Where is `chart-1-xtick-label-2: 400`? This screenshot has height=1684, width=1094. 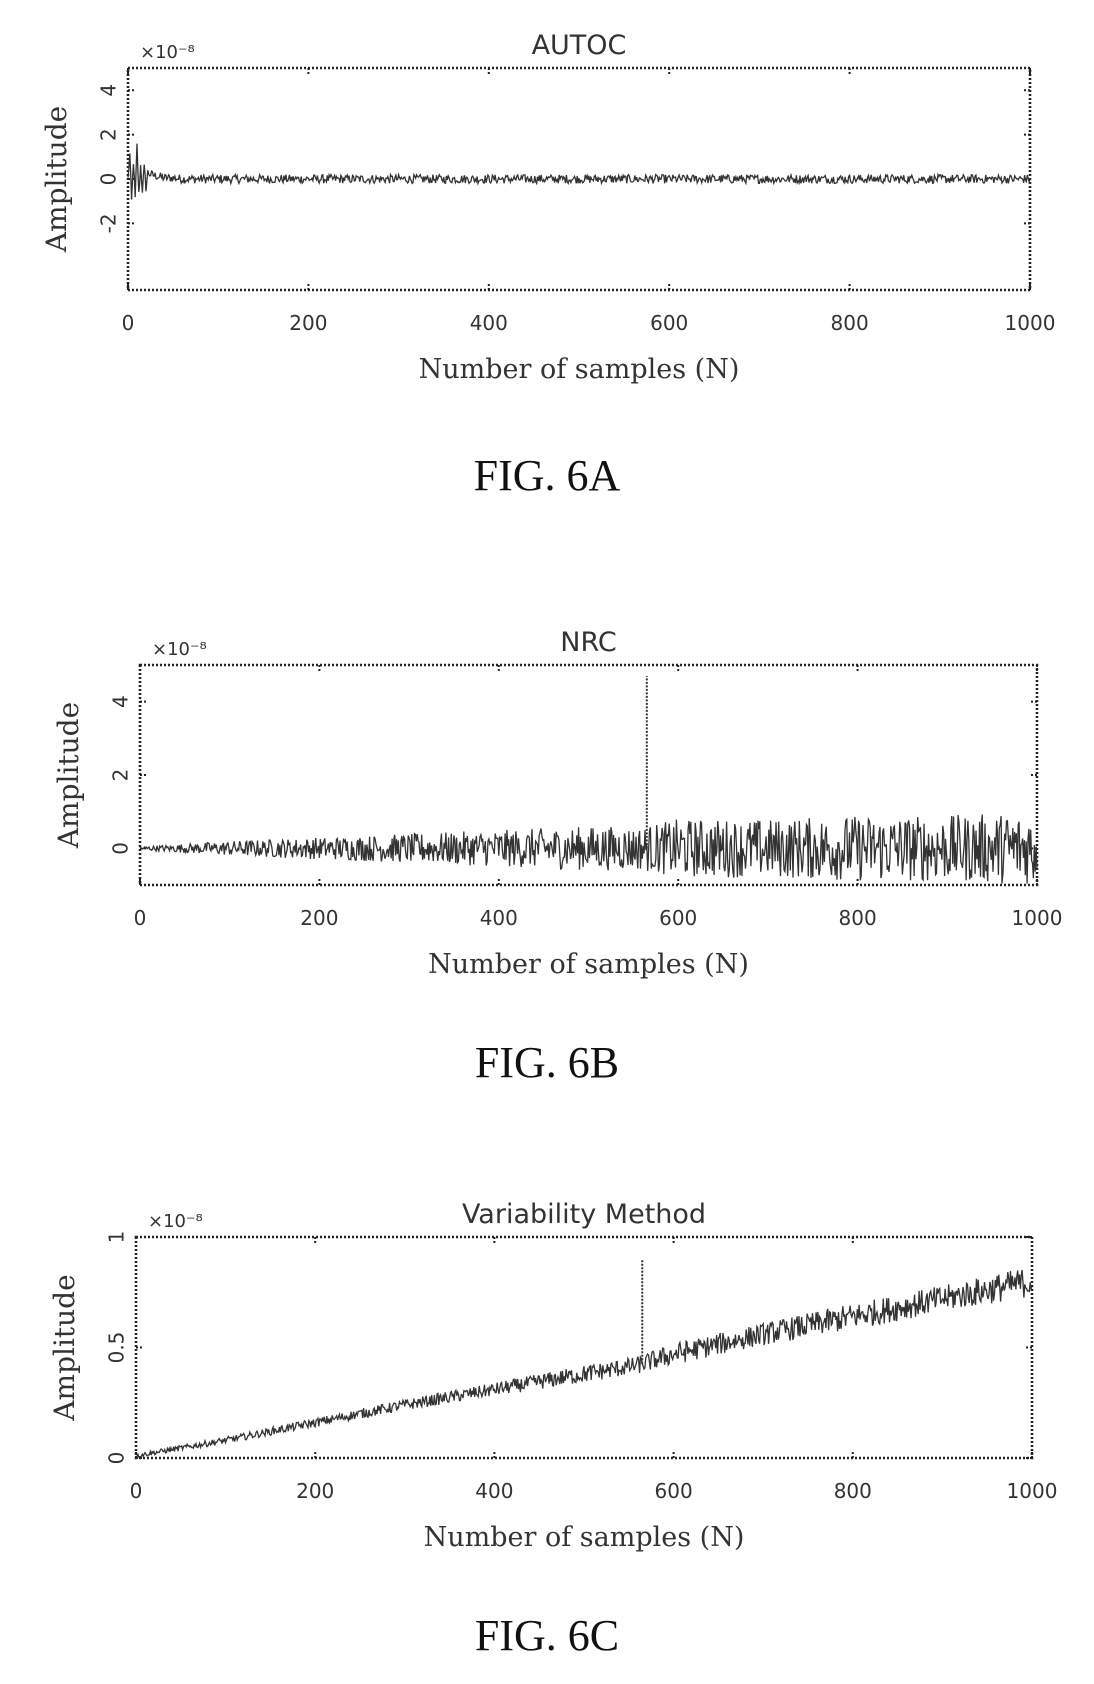 chart-1-xtick-label-2: 400 is located at coordinates (489, 323).